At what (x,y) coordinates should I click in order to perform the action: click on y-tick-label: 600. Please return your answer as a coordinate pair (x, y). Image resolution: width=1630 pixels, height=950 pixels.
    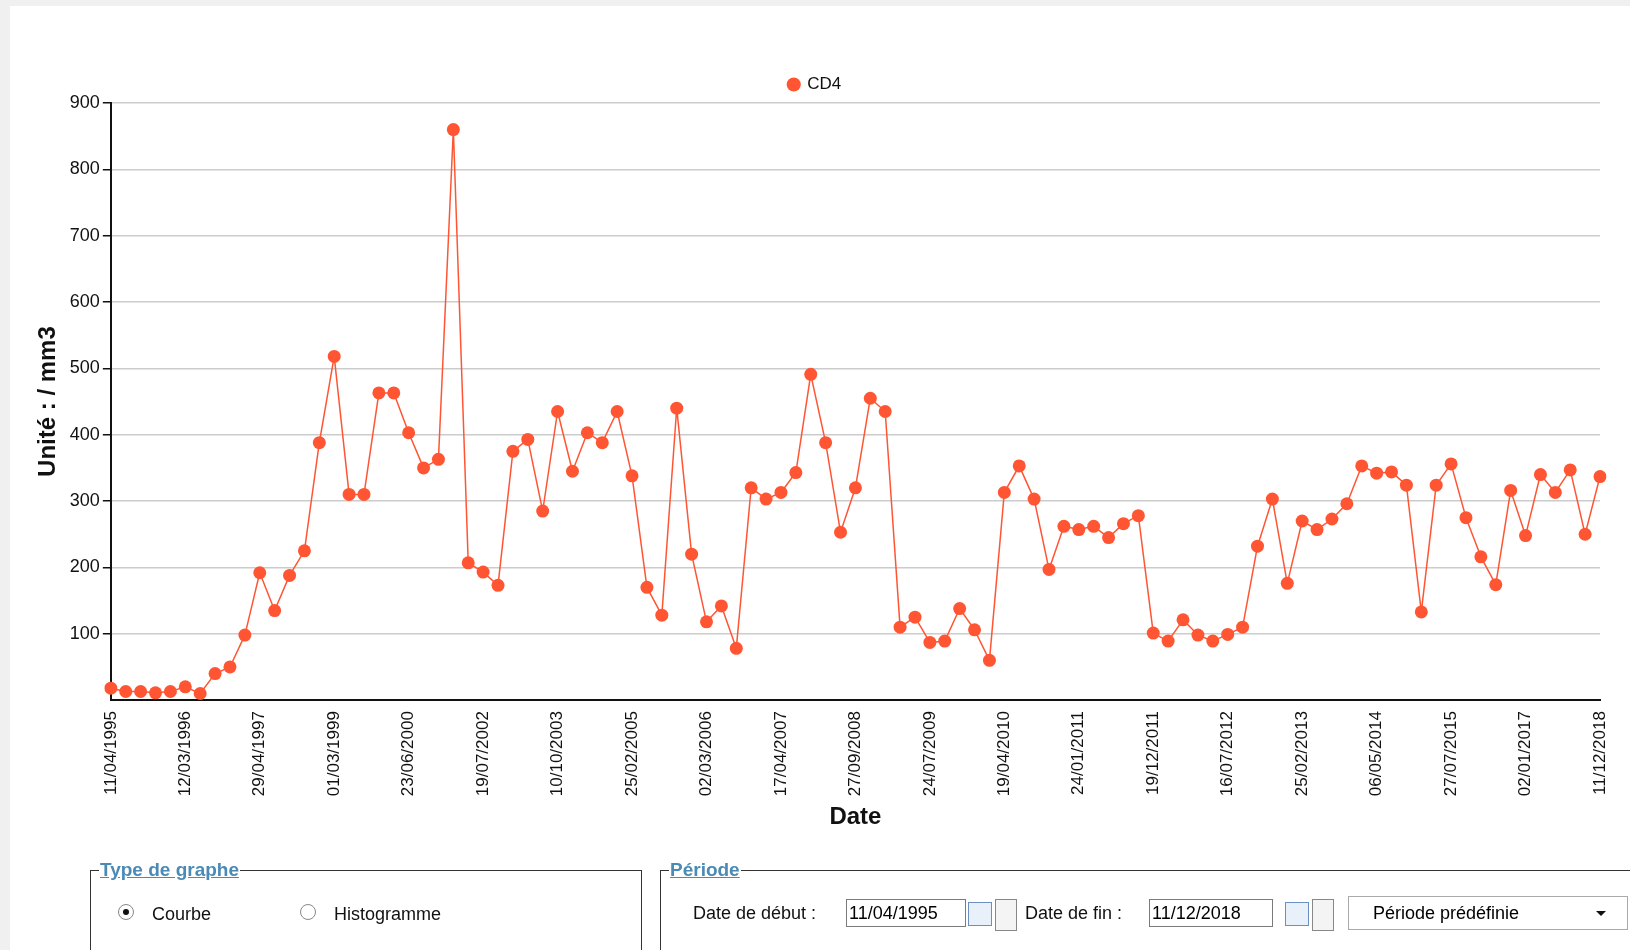
    Looking at the image, I should click on (84, 301).